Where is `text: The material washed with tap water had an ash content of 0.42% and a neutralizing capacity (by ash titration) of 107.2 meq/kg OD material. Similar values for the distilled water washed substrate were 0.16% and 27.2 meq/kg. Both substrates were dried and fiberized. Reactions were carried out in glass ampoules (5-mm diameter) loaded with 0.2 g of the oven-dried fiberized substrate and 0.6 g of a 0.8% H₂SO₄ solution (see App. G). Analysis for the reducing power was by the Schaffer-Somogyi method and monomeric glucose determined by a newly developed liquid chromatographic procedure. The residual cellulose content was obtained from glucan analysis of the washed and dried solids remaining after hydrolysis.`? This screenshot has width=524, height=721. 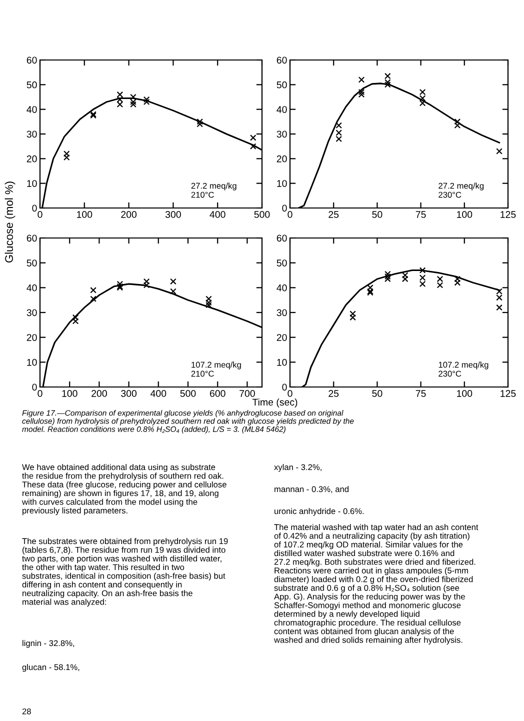
text: The material washed with tap water had an ash content of 0.42% and a neutralizing capacity (by ash titration) of 107.2 meq/kg OD material. Similar values for the distilled water washed substrate were 0.16% and 27.2 meq/kg. Both substrates were dried and fiberized. Reactions were carried out in glass ampoules (5-mm diameter) loaded with 0.2 g of the oven-dried fiberized substrate and 0.6 g of a 0.8% H₂SO₄ solution (see App. G). Analysis for the reducing power was by the Schaffer-Somogyi method and monomeric glucose determined by a newly developed liquid chromatographic procedure. The residual cellulose content was obtained from glucan analysis of the washed and dried solids remaining after hydrolysis. is located at coordinates (376, 584).